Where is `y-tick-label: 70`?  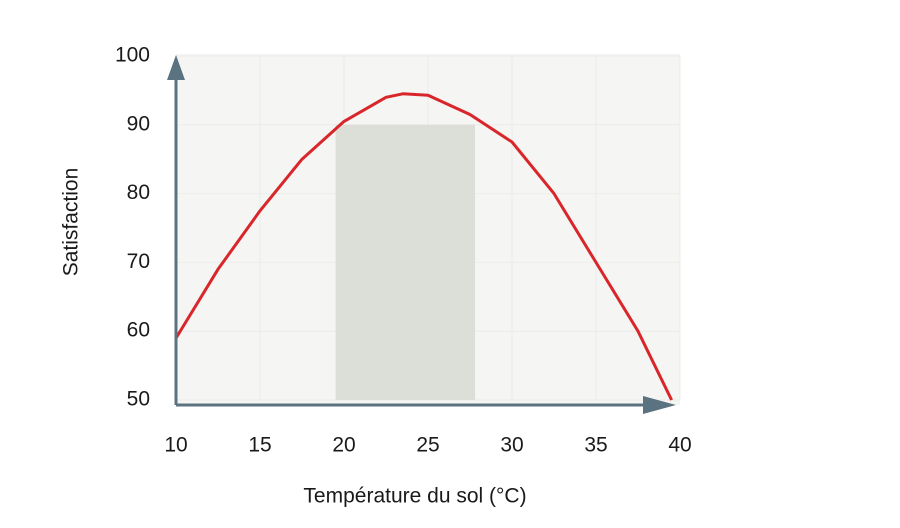 y-tick-label: 70 is located at coordinates (138, 261).